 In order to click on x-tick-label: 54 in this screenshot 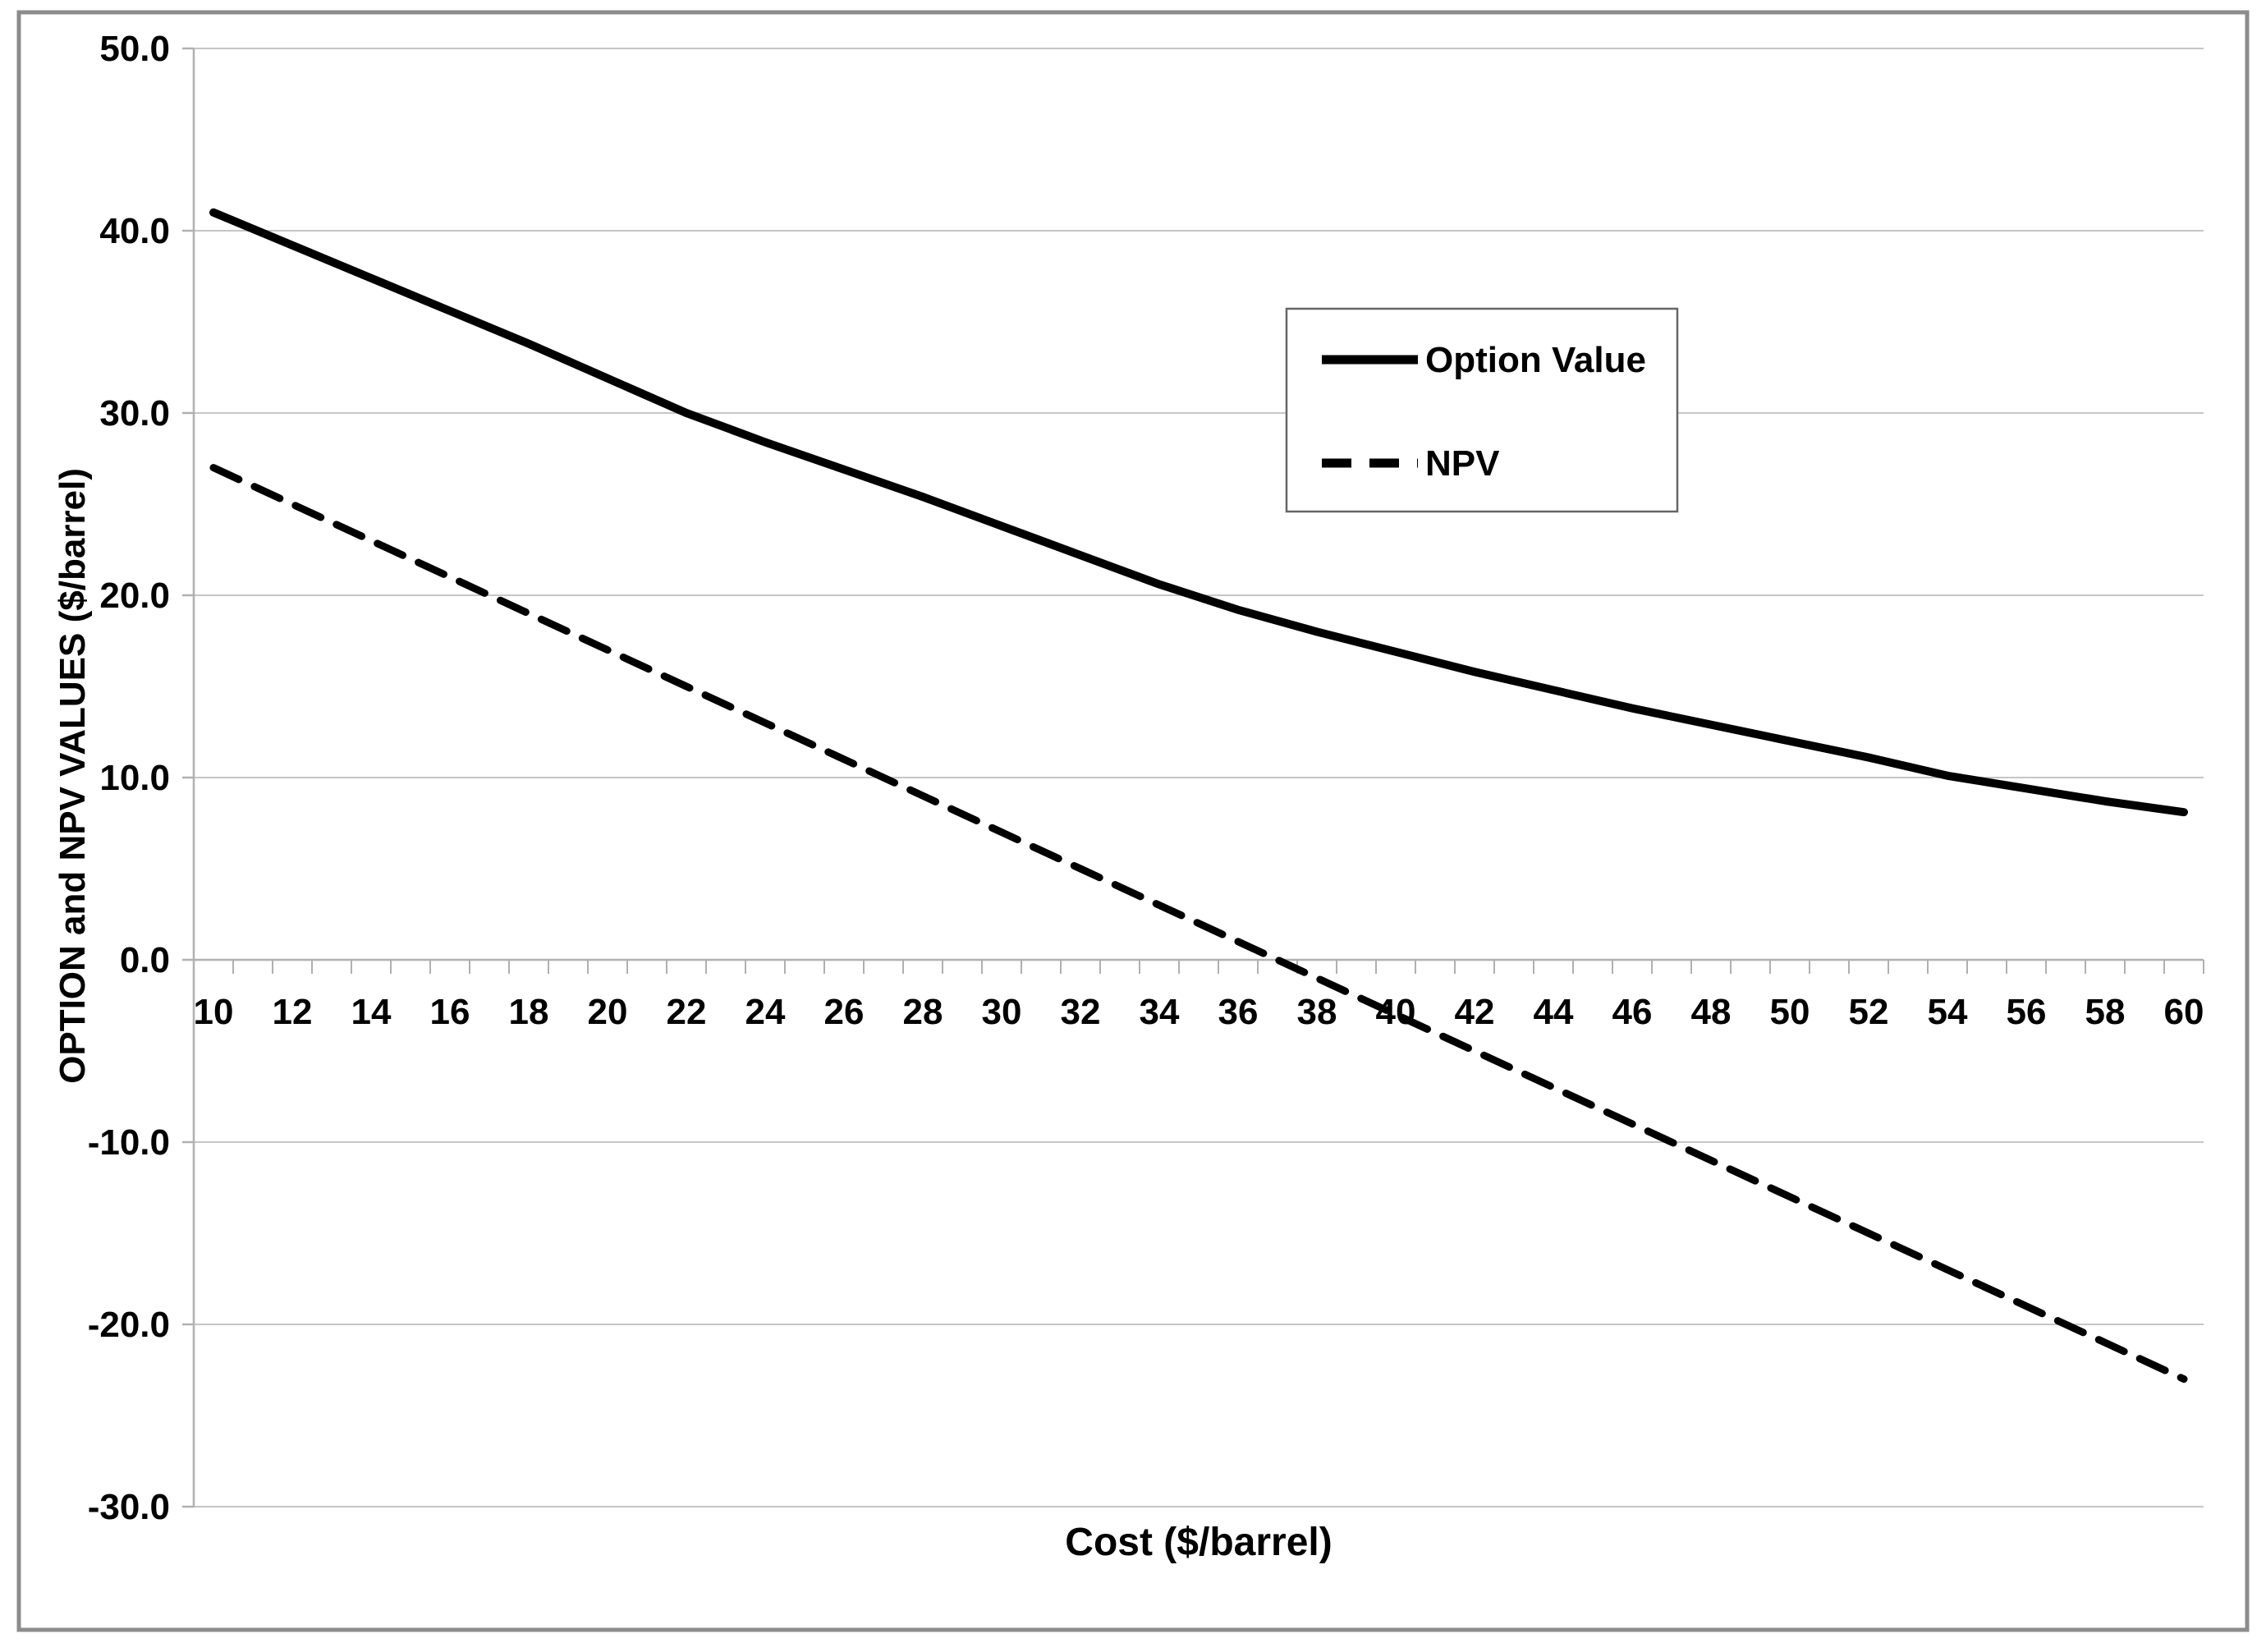, I will do `click(1948, 1012)`.